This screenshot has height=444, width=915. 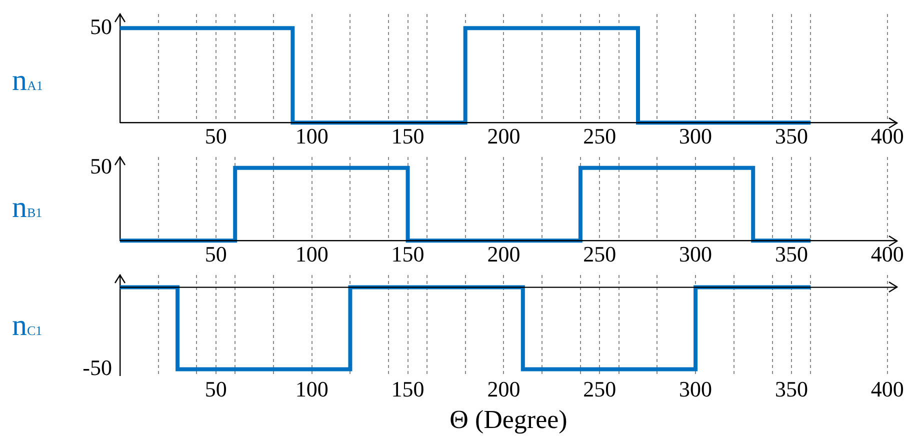 What do you see at coordinates (509, 419) in the screenshot?
I see `x-axis-title: Θ (Degree)` at bounding box center [509, 419].